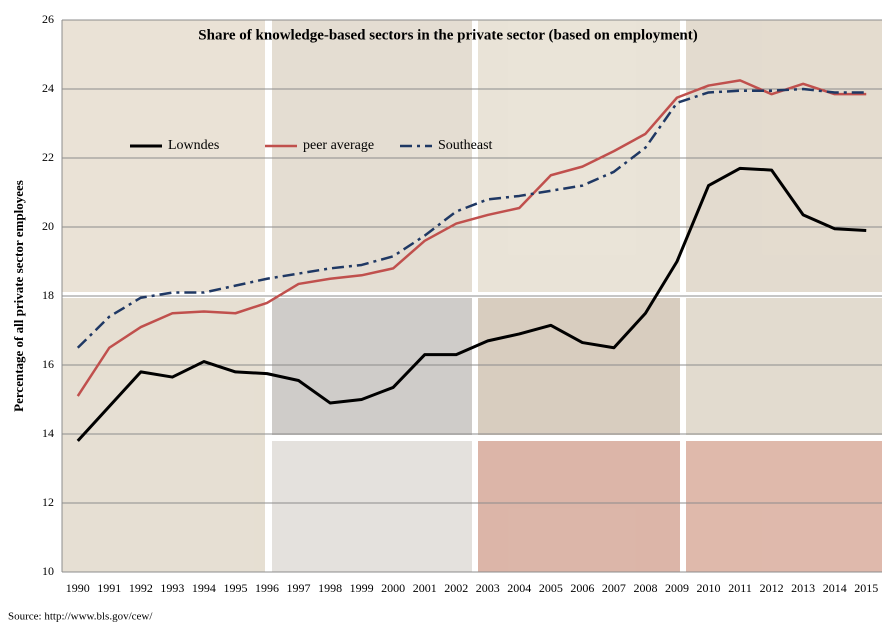 This screenshot has width=890, height=640. What do you see at coordinates (677, 588) in the screenshot?
I see `x-tick-label: 2009` at bounding box center [677, 588].